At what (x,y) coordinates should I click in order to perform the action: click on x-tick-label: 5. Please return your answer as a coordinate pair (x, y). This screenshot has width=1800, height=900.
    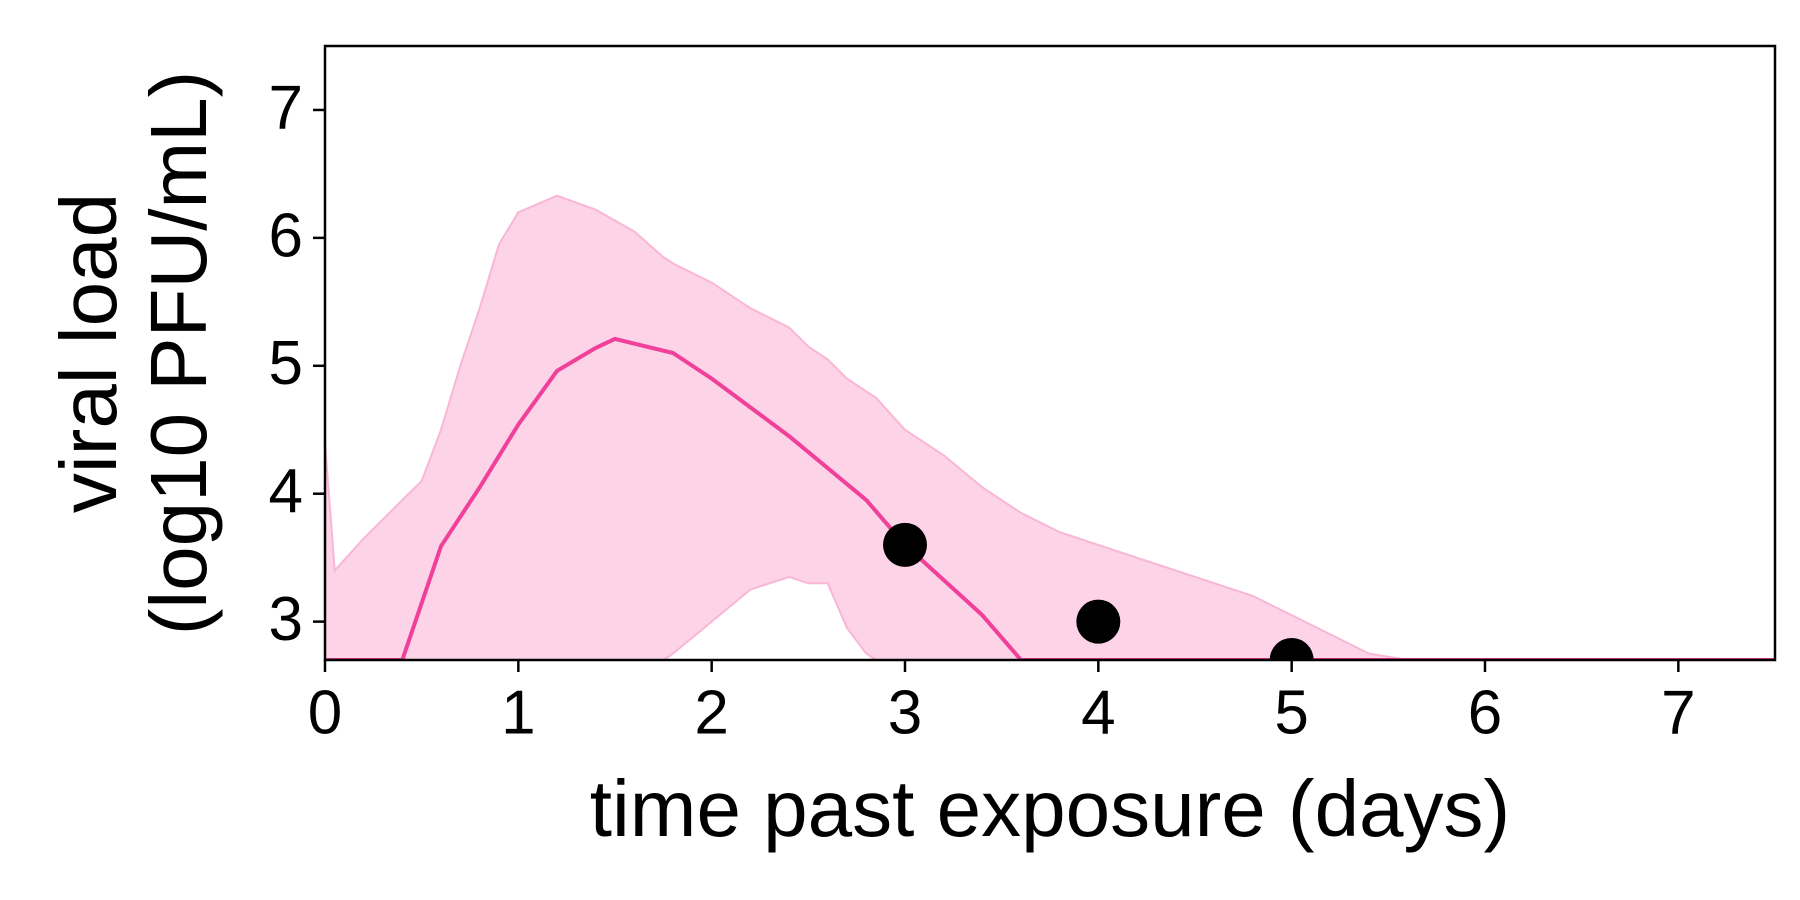
    Looking at the image, I should click on (1291, 712).